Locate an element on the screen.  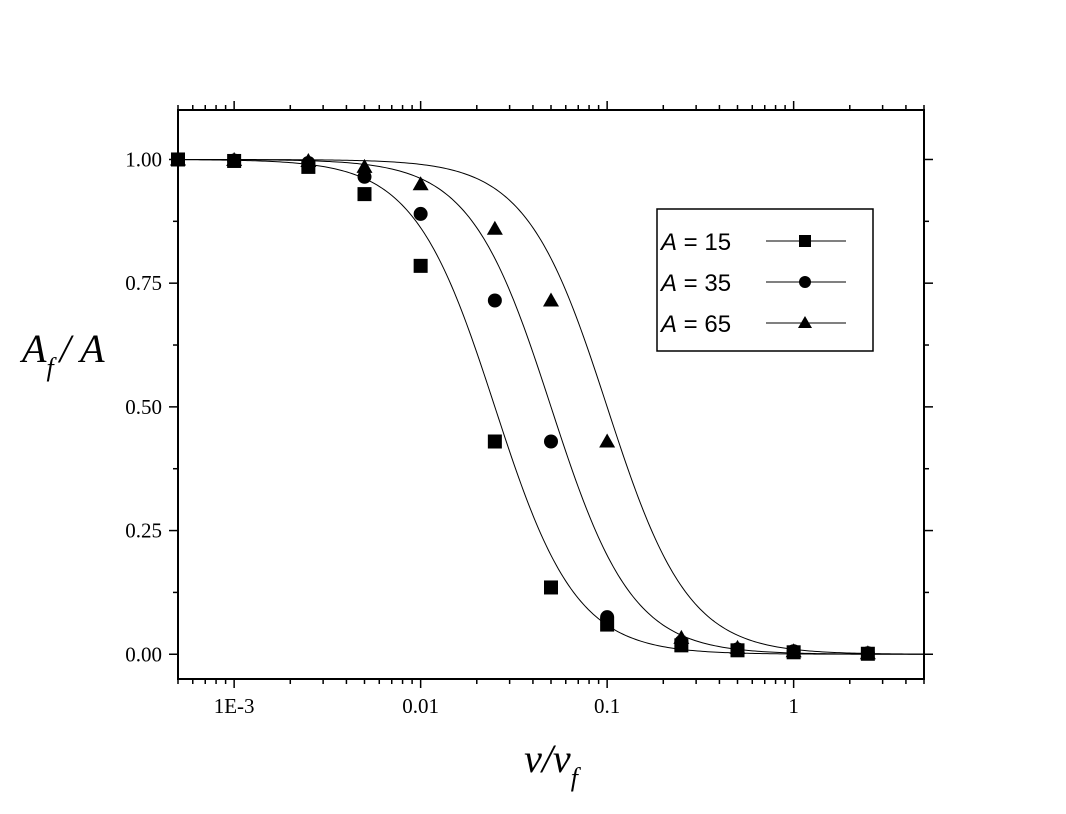
y-tick-label: 0.25 is located at coordinates (143, 531).